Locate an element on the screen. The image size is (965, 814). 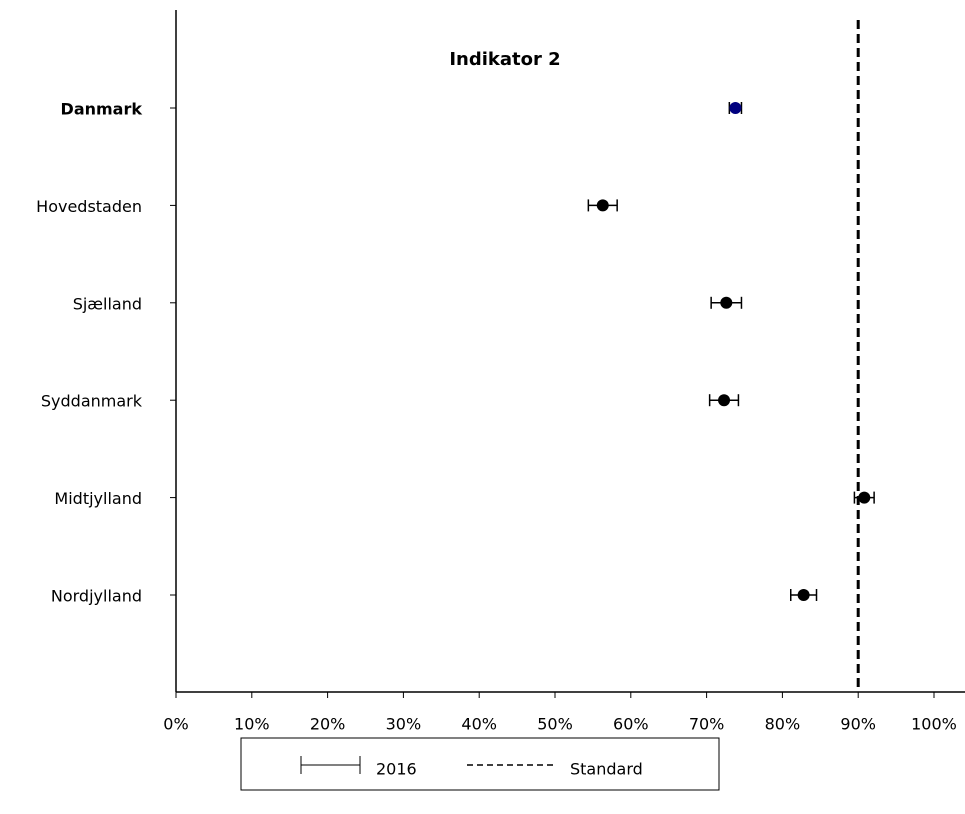
y-tick-label: Syddanmark is located at coordinates (92, 401).